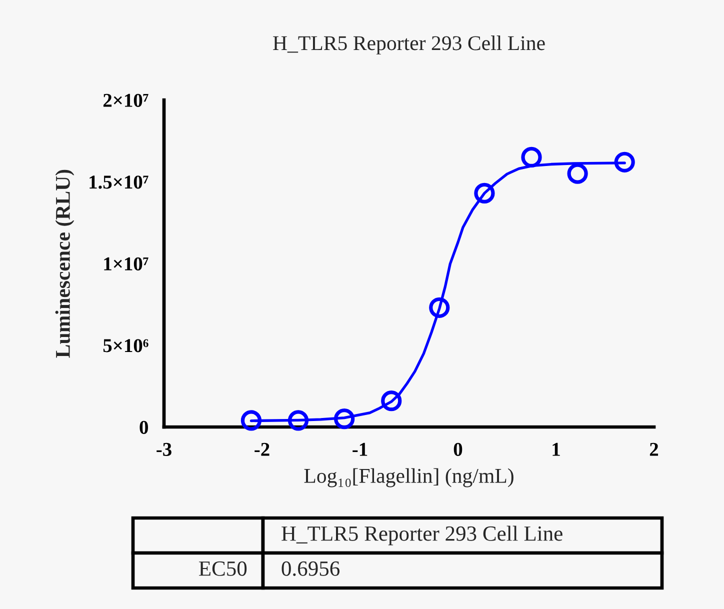 This screenshot has height=609, width=724. What do you see at coordinates (144, 427) in the screenshot?
I see `y-tick-label: 0` at bounding box center [144, 427].